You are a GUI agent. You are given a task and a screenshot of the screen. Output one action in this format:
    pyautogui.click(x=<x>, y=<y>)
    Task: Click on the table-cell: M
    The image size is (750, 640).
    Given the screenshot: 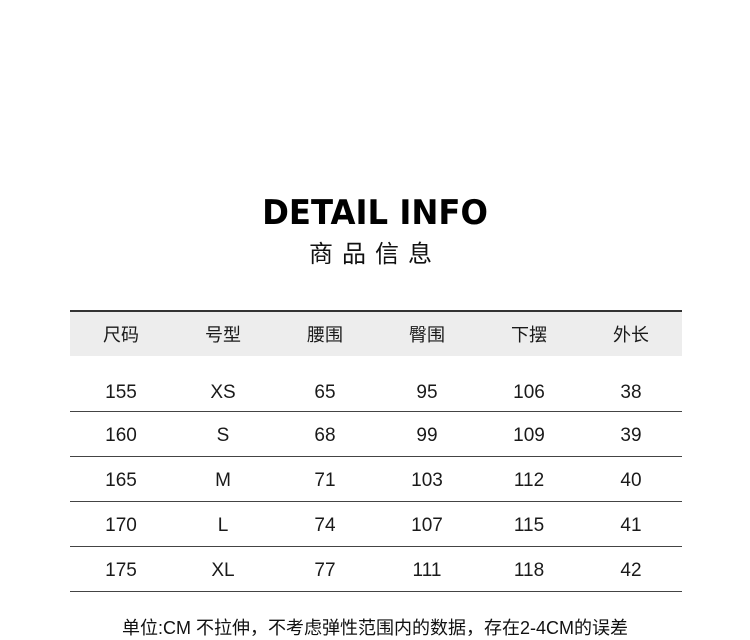 What is the action you would take?
    pyautogui.click(x=223, y=480)
    